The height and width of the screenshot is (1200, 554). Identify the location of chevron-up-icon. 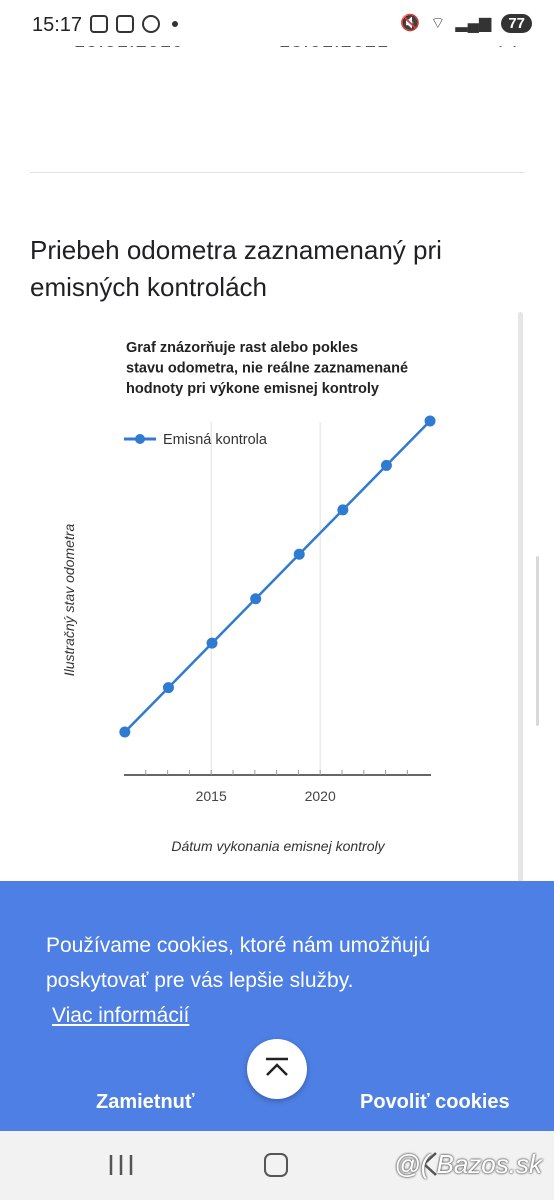
(277, 1066).